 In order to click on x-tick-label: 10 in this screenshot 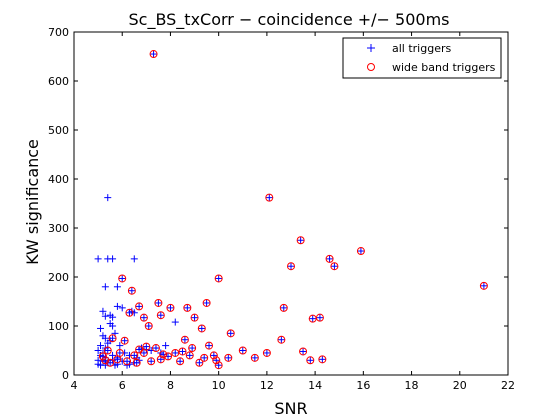, I will do `click(219, 385)`.